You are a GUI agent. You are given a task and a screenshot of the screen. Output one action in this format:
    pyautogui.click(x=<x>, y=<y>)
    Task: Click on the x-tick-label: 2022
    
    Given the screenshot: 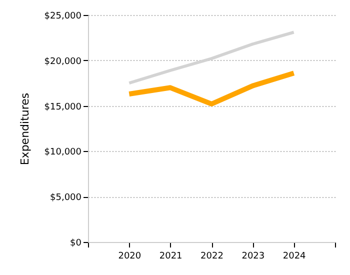 What is the action you would take?
    pyautogui.click(x=212, y=257)
    